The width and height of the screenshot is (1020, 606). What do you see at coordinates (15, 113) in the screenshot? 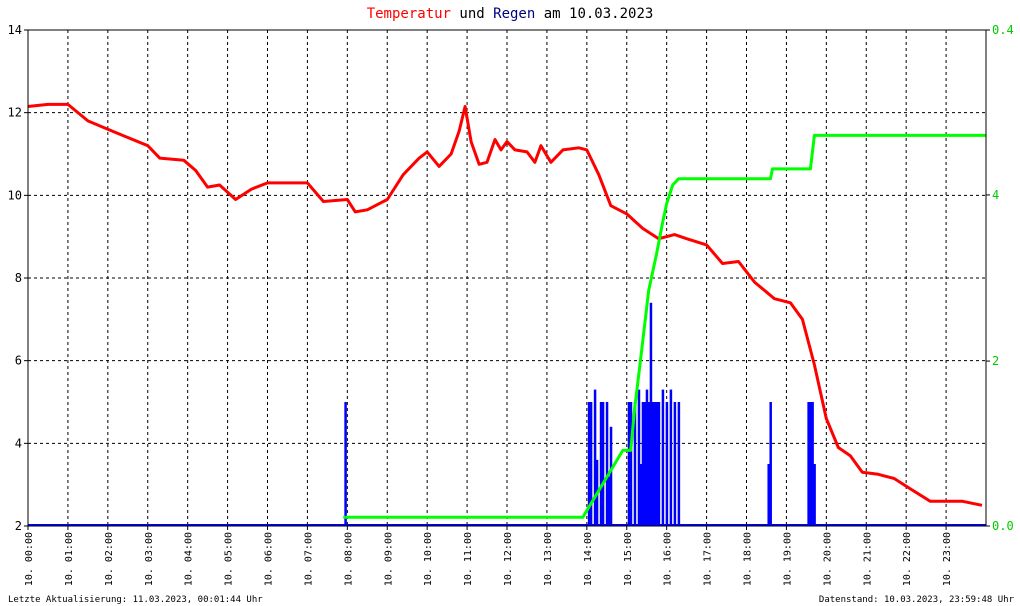
I see `left-tick-label-5: 12` at bounding box center [15, 113].